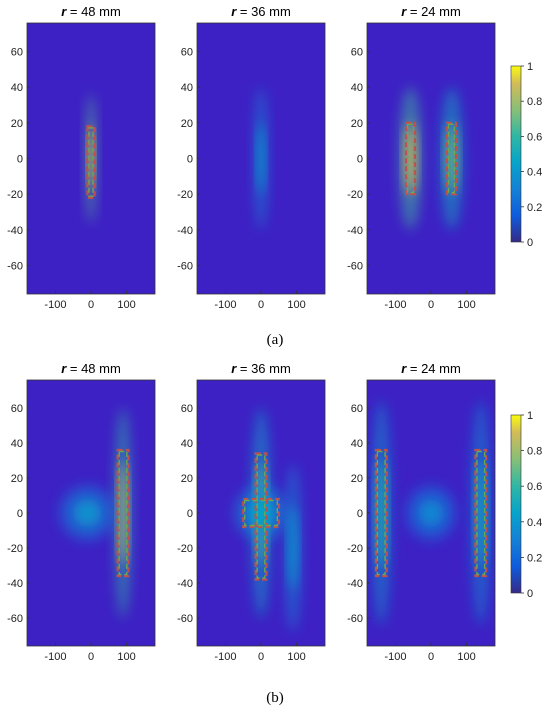 Image resolution: width=550 pixels, height=713 pixels. What do you see at coordinates (263, 368) in the screenshot?
I see `panel-title-value: = 36 mm` at bounding box center [263, 368].